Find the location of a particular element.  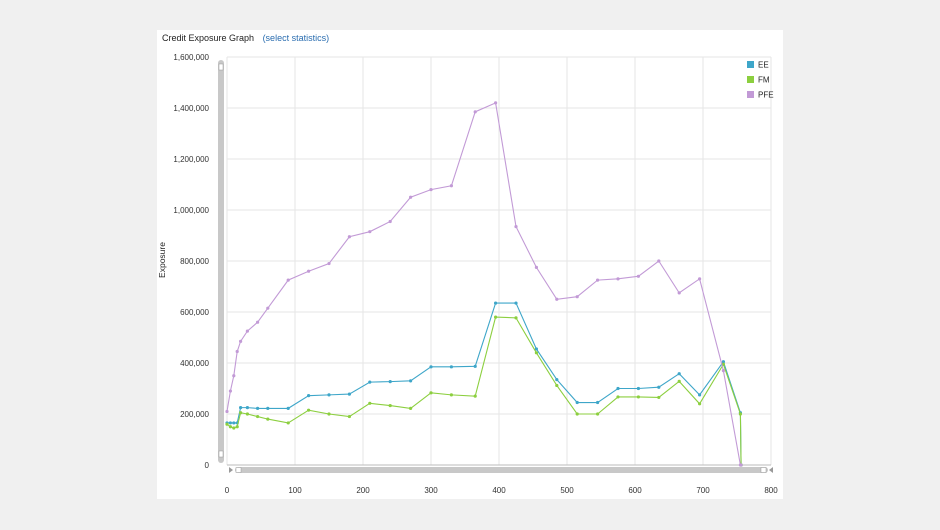

legend-swatch-fm is located at coordinates (750, 79).